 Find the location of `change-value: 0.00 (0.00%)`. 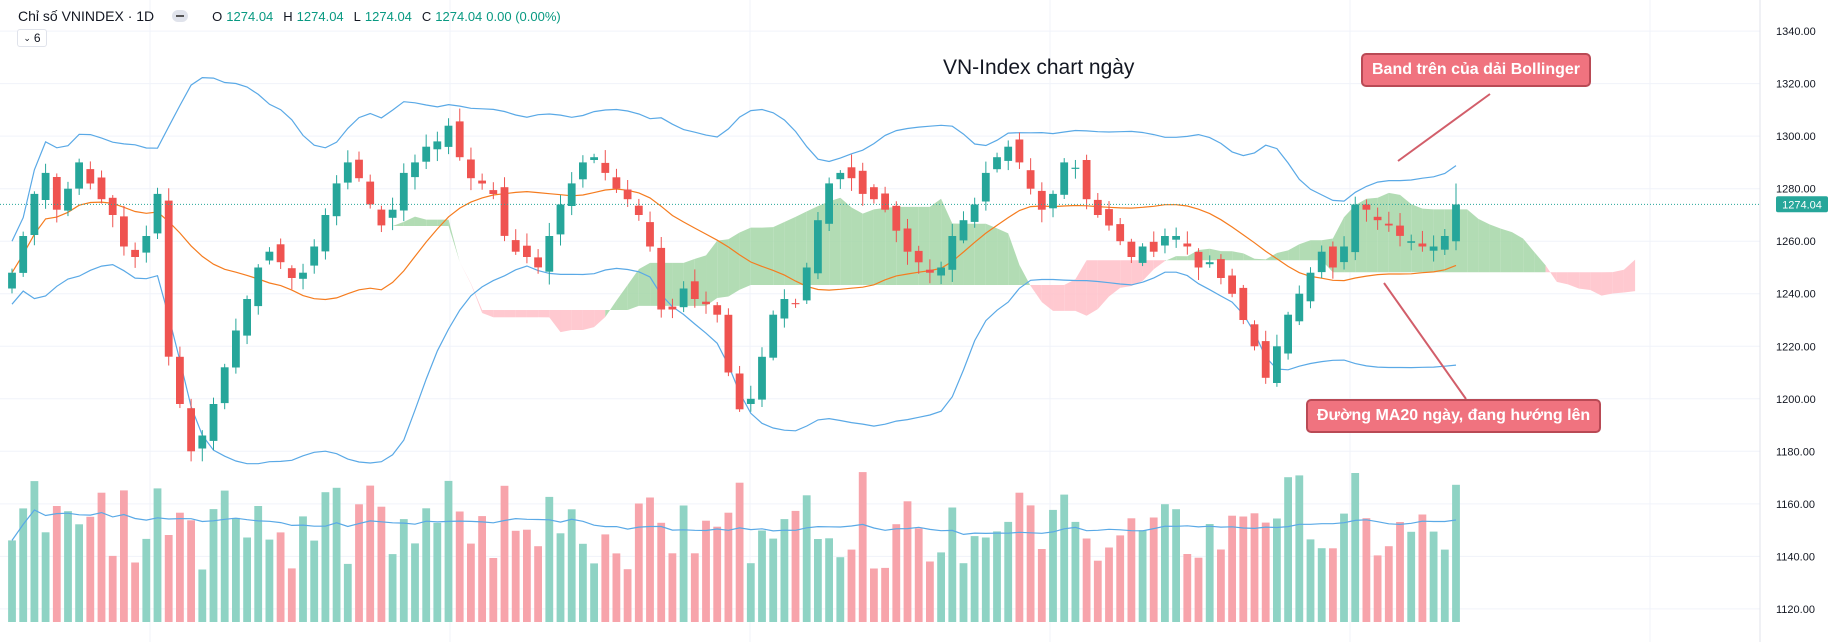

change-value: 0.00 (0.00%) is located at coordinates (523, 16).